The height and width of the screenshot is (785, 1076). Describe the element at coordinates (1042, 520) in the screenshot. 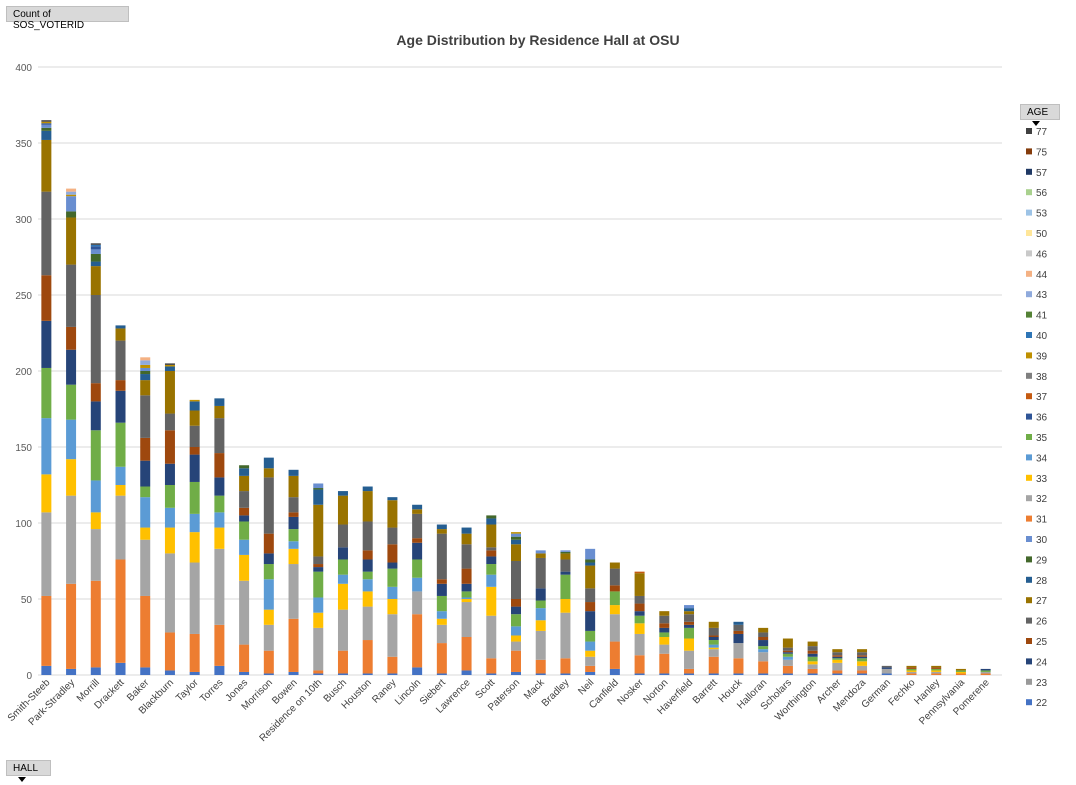

I see `legend-entry: 31` at that location.